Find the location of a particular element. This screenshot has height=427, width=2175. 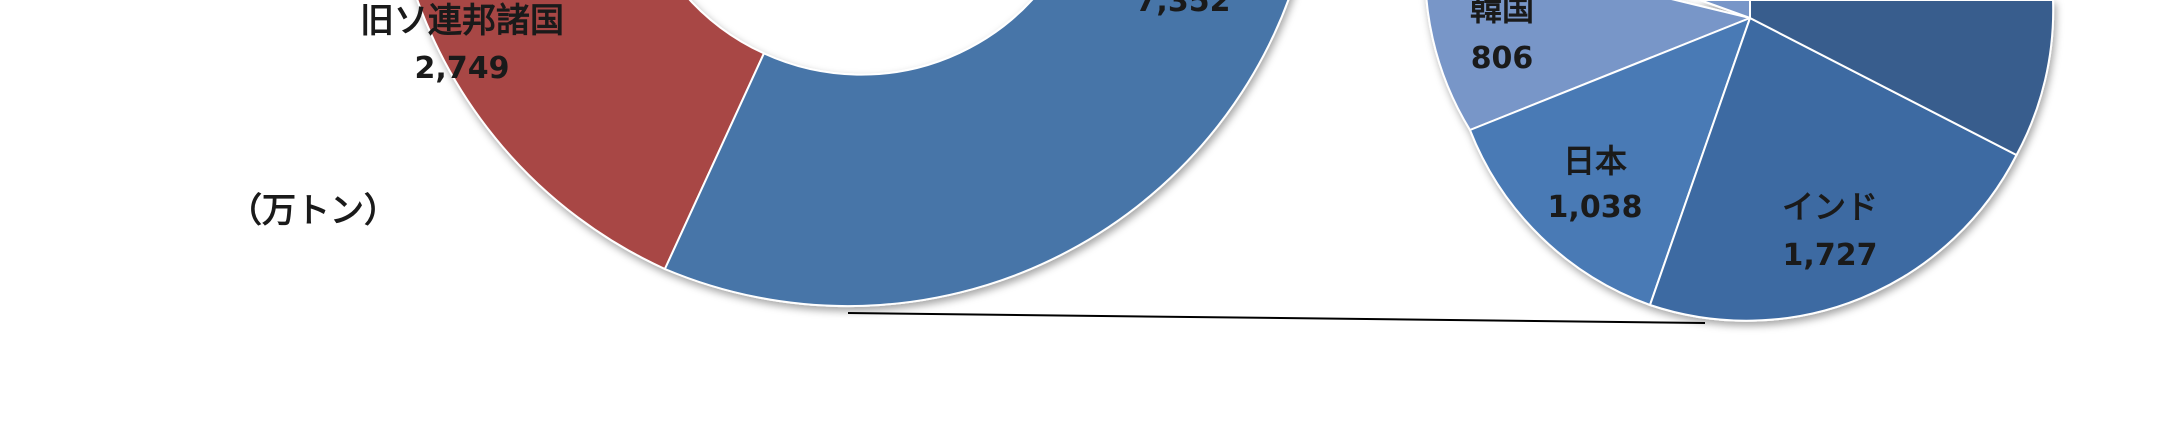

value-main: 7,352 is located at coordinates (1183, 9).